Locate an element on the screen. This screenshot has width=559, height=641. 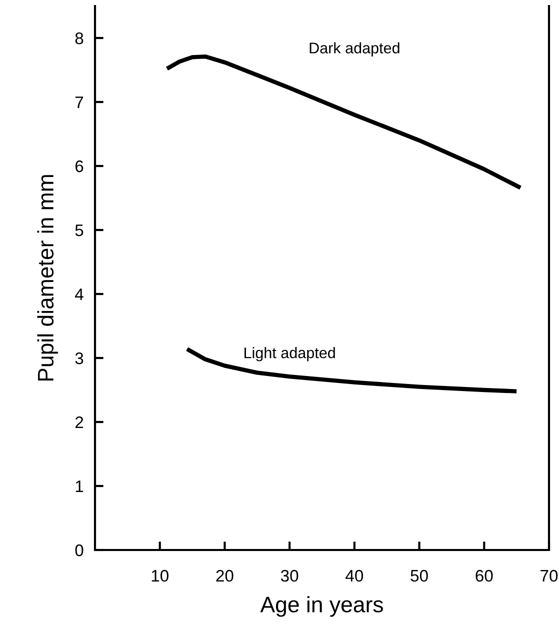
line-series is located at coordinates (352, 370).